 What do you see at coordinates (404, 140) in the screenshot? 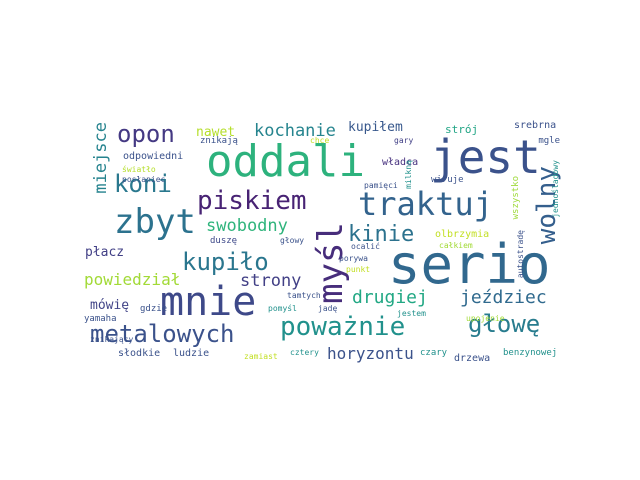
I see `word-gary: gary` at bounding box center [404, 140].